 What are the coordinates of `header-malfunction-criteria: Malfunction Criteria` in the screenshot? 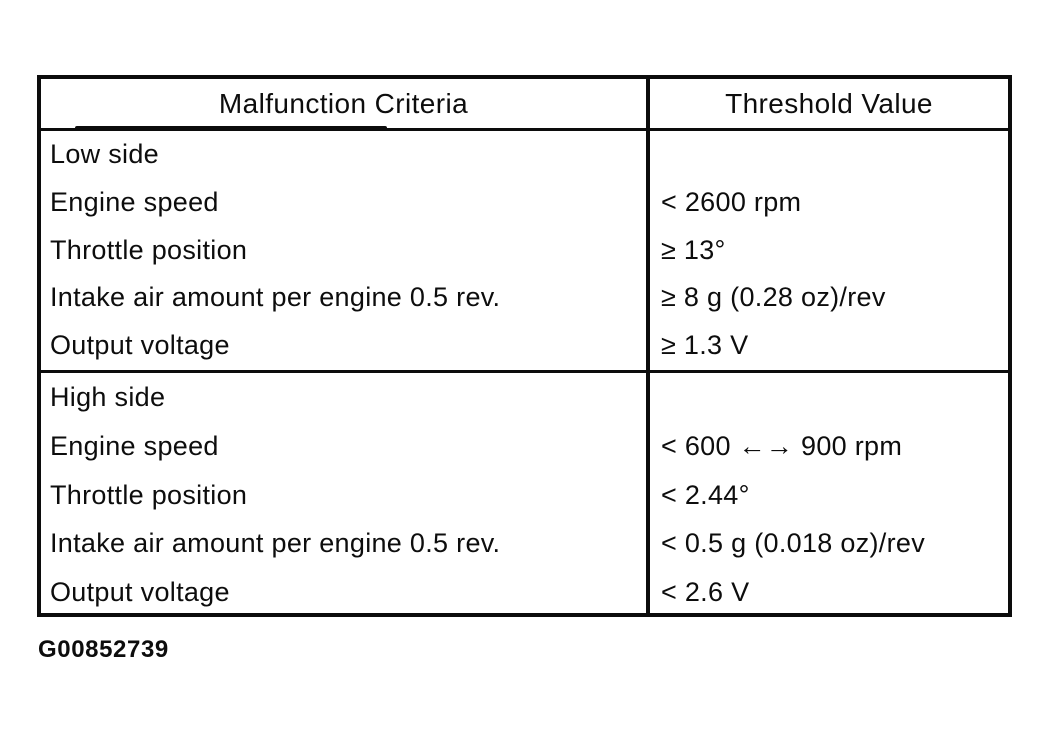 It's located at (345, 103).